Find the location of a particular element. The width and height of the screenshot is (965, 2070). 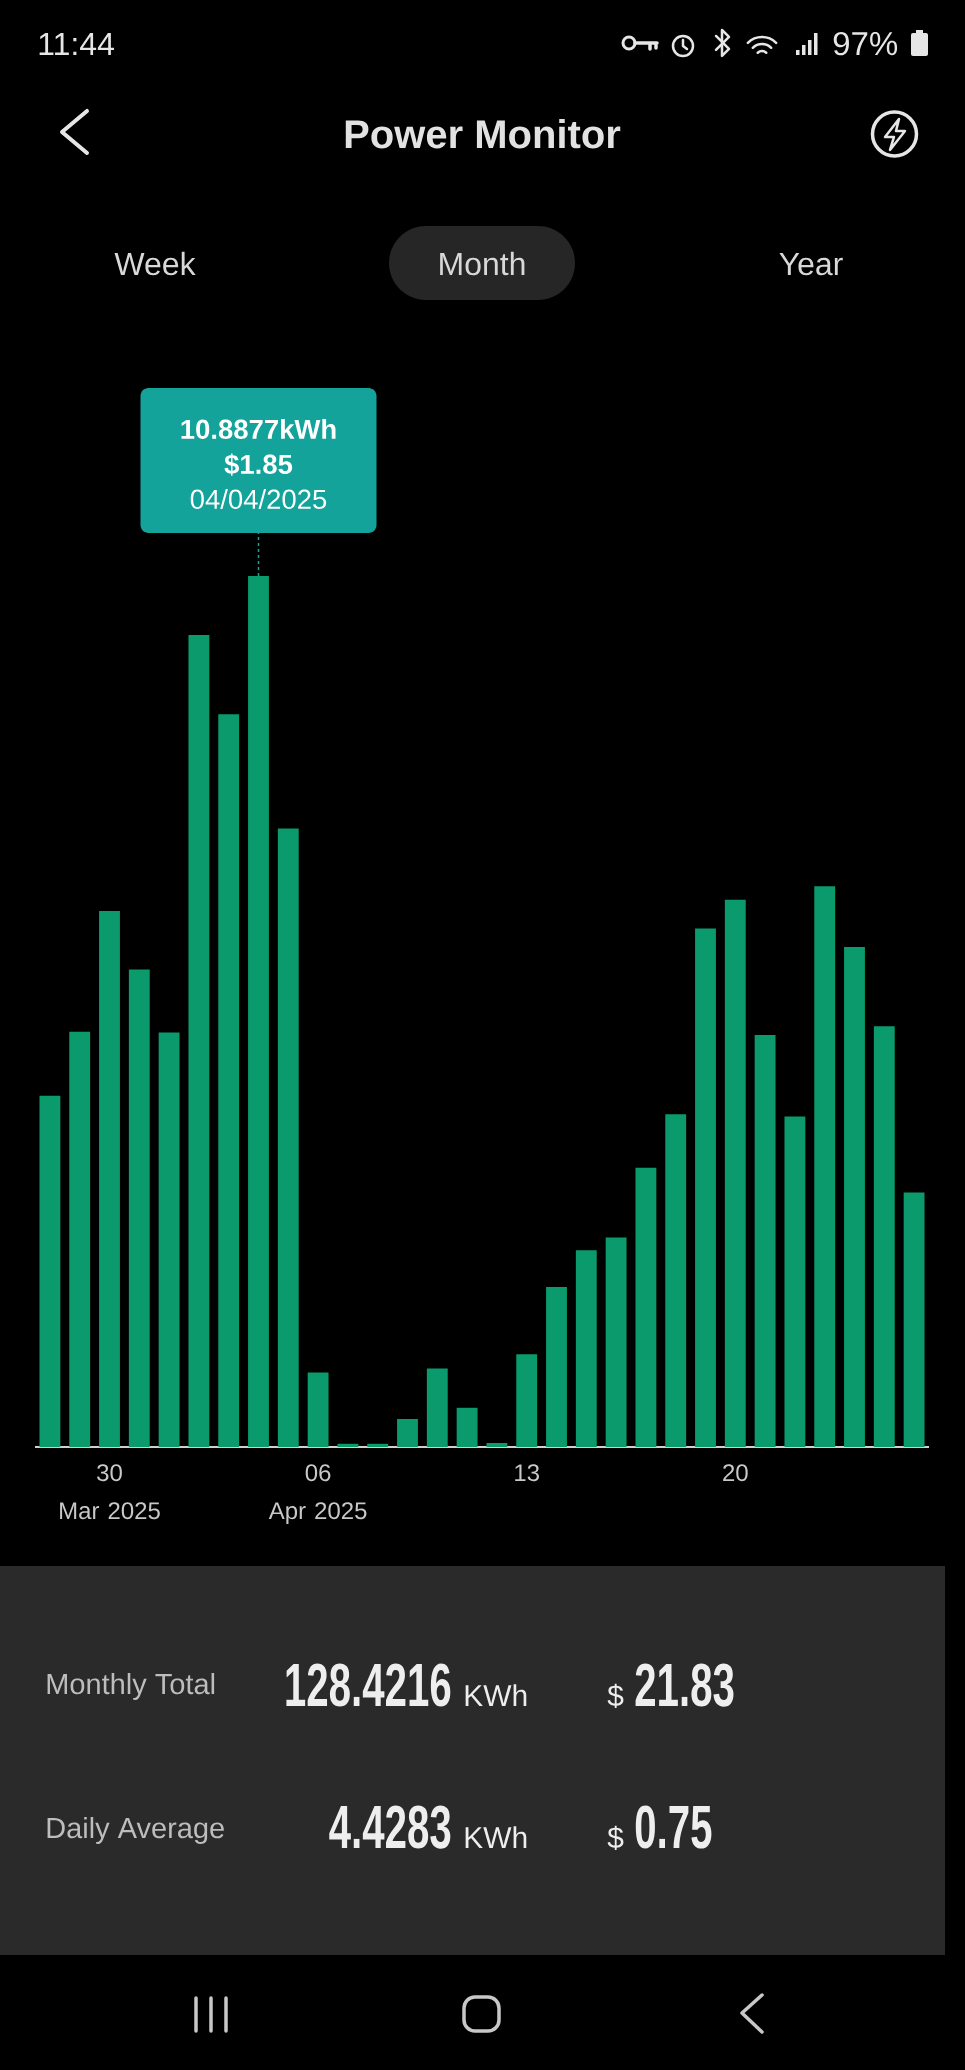

text: 0.75 is located at coordinates (673, 1827).